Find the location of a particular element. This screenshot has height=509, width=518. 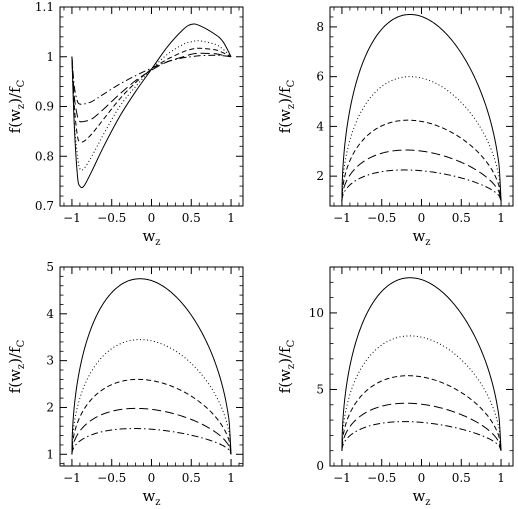

y-tick-label: 0.9 is located at coordinates (44, 107).